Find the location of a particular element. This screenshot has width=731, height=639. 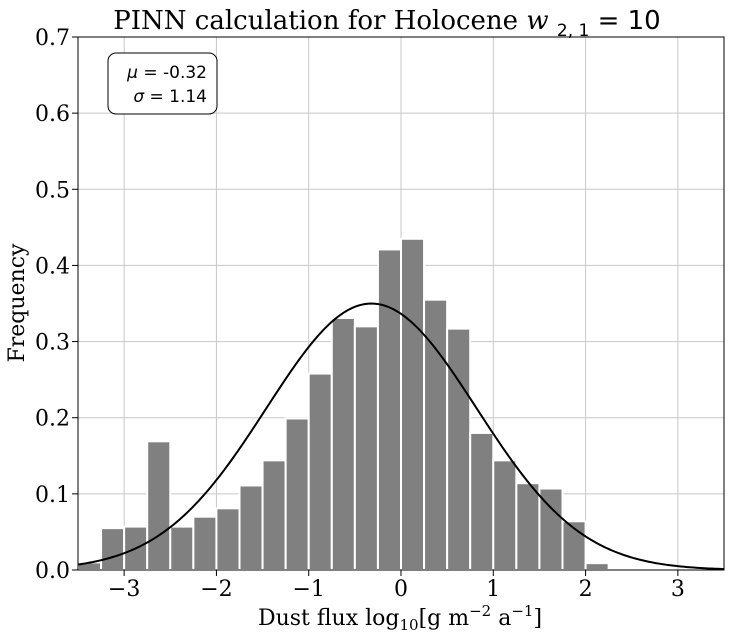

y-axis-label: Frequency is located at coordinates (17, 303).